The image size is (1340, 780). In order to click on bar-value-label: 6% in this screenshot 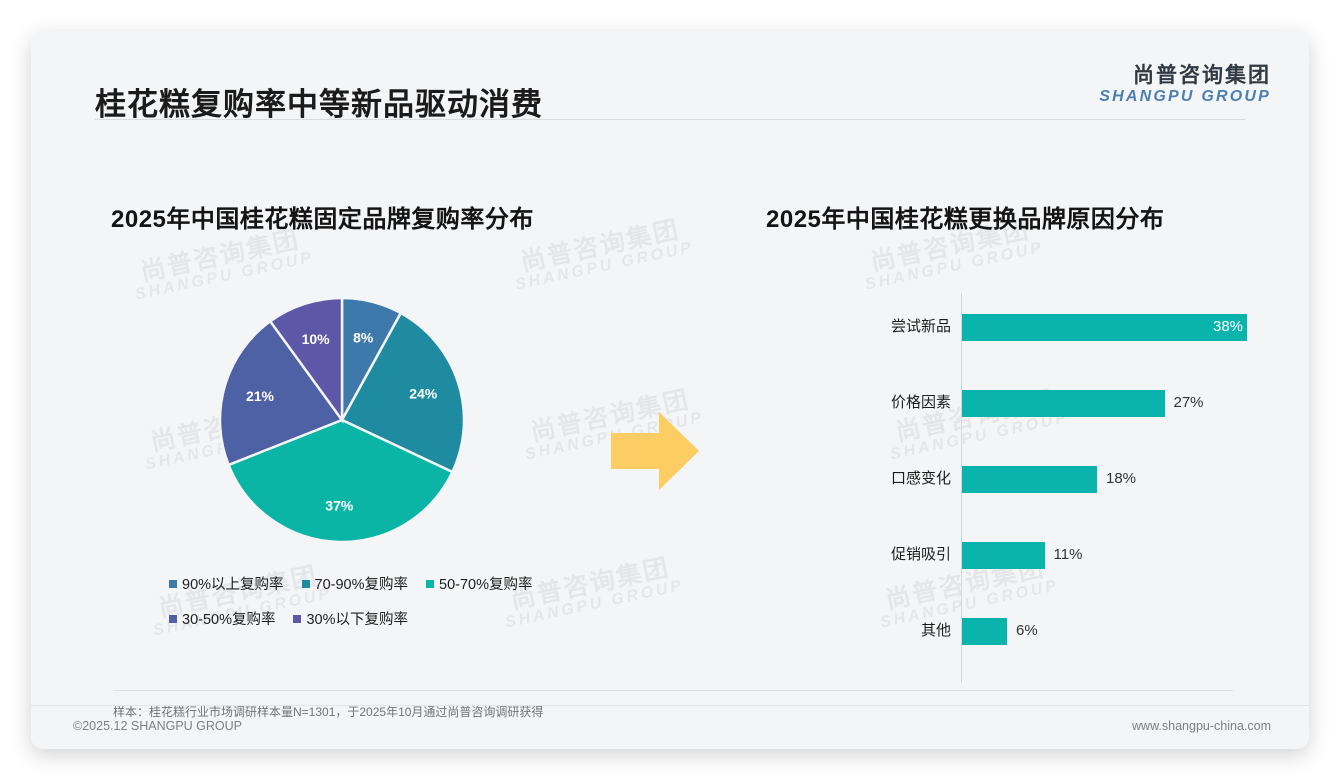, I will do `click(1027, 630)`.